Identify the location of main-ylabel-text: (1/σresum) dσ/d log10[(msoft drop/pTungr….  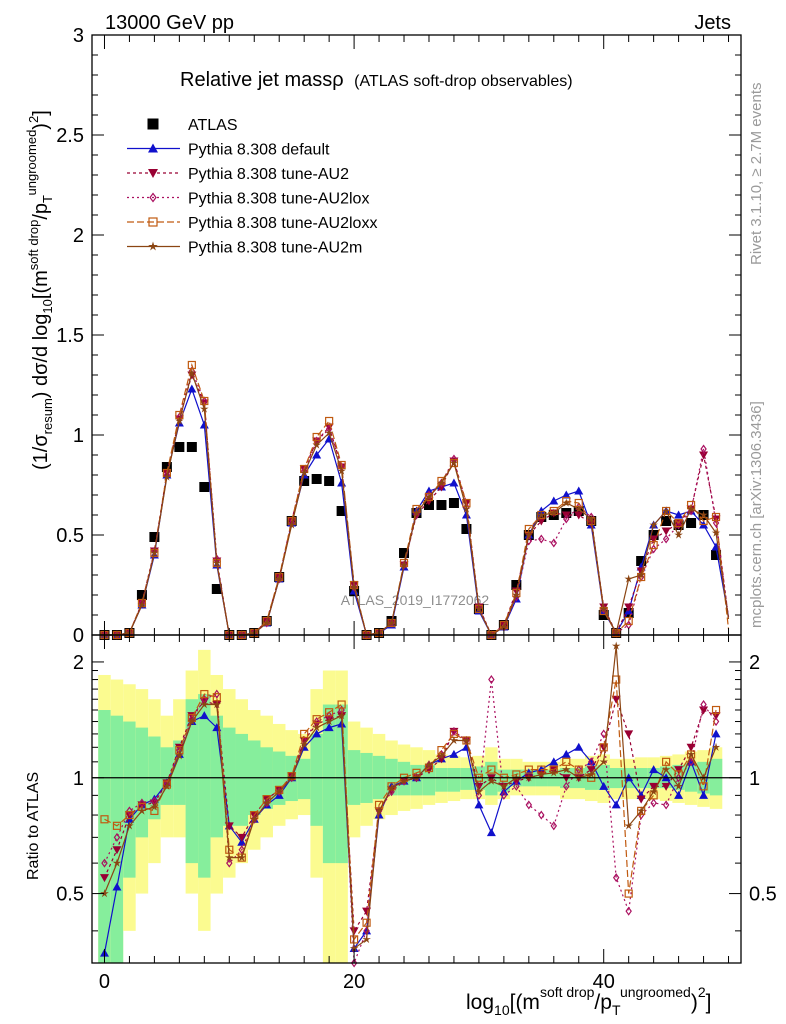
(39, 290).